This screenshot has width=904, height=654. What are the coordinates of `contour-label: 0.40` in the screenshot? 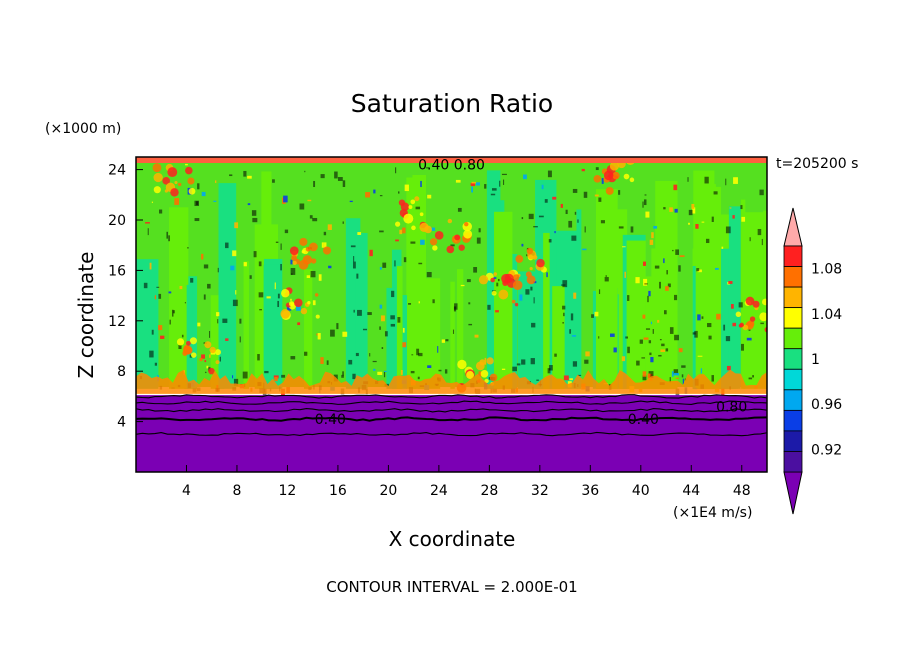 It's located at (643, 420).